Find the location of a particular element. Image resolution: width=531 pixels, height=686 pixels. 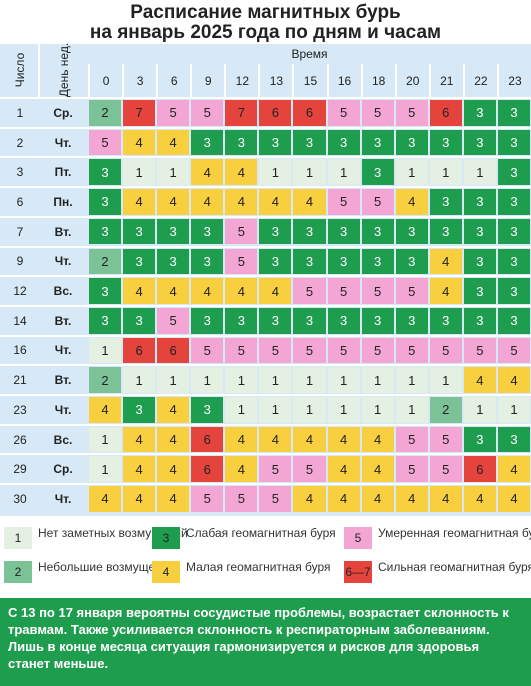

day: 21 is located at coordinates (20, 380).